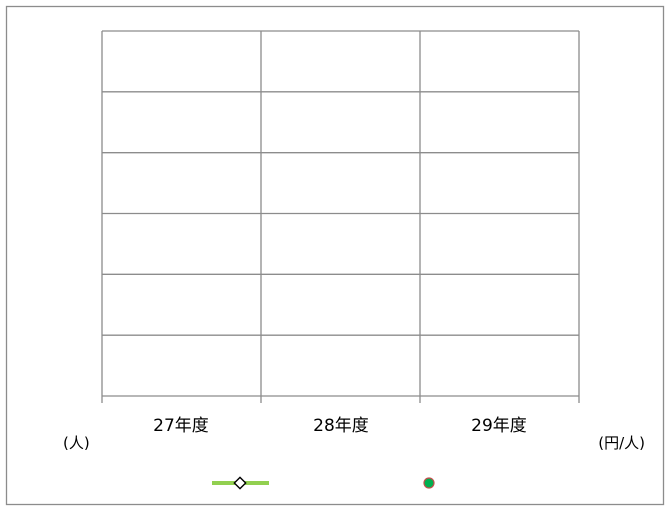 This screenshot has width=672, height=511. Describe the element at coordinates (181, 426) in the screenshot. I see `x-tick-label-0: 27年度` at that location.